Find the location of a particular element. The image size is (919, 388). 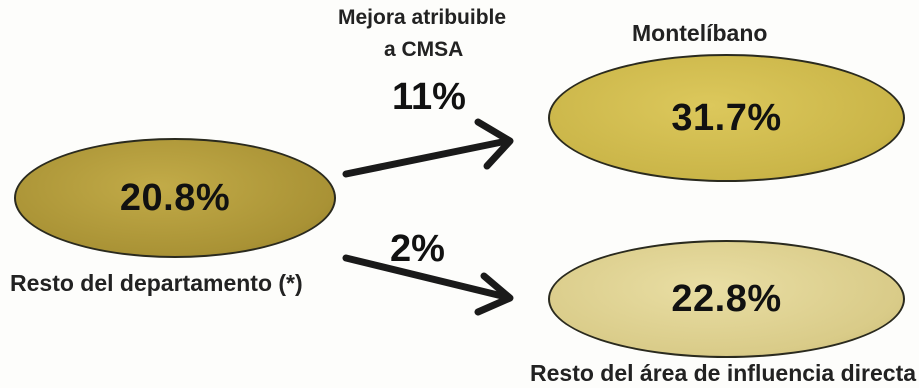

left-node-ellipse: 20.8% is located at coordinates (175, 198).